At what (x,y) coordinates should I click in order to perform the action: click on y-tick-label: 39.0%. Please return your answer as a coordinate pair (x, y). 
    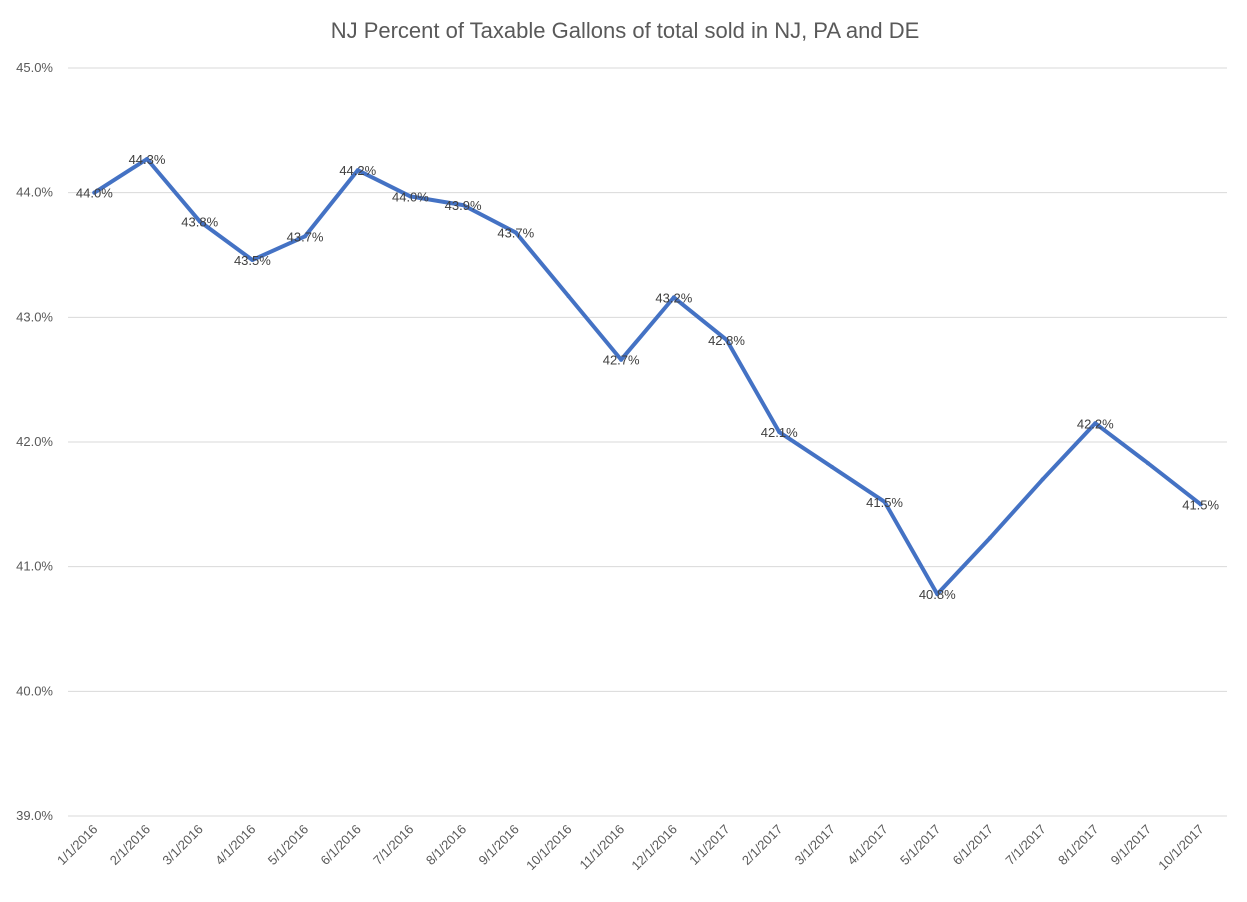
    Looking at the image, I should click on (34, 815).